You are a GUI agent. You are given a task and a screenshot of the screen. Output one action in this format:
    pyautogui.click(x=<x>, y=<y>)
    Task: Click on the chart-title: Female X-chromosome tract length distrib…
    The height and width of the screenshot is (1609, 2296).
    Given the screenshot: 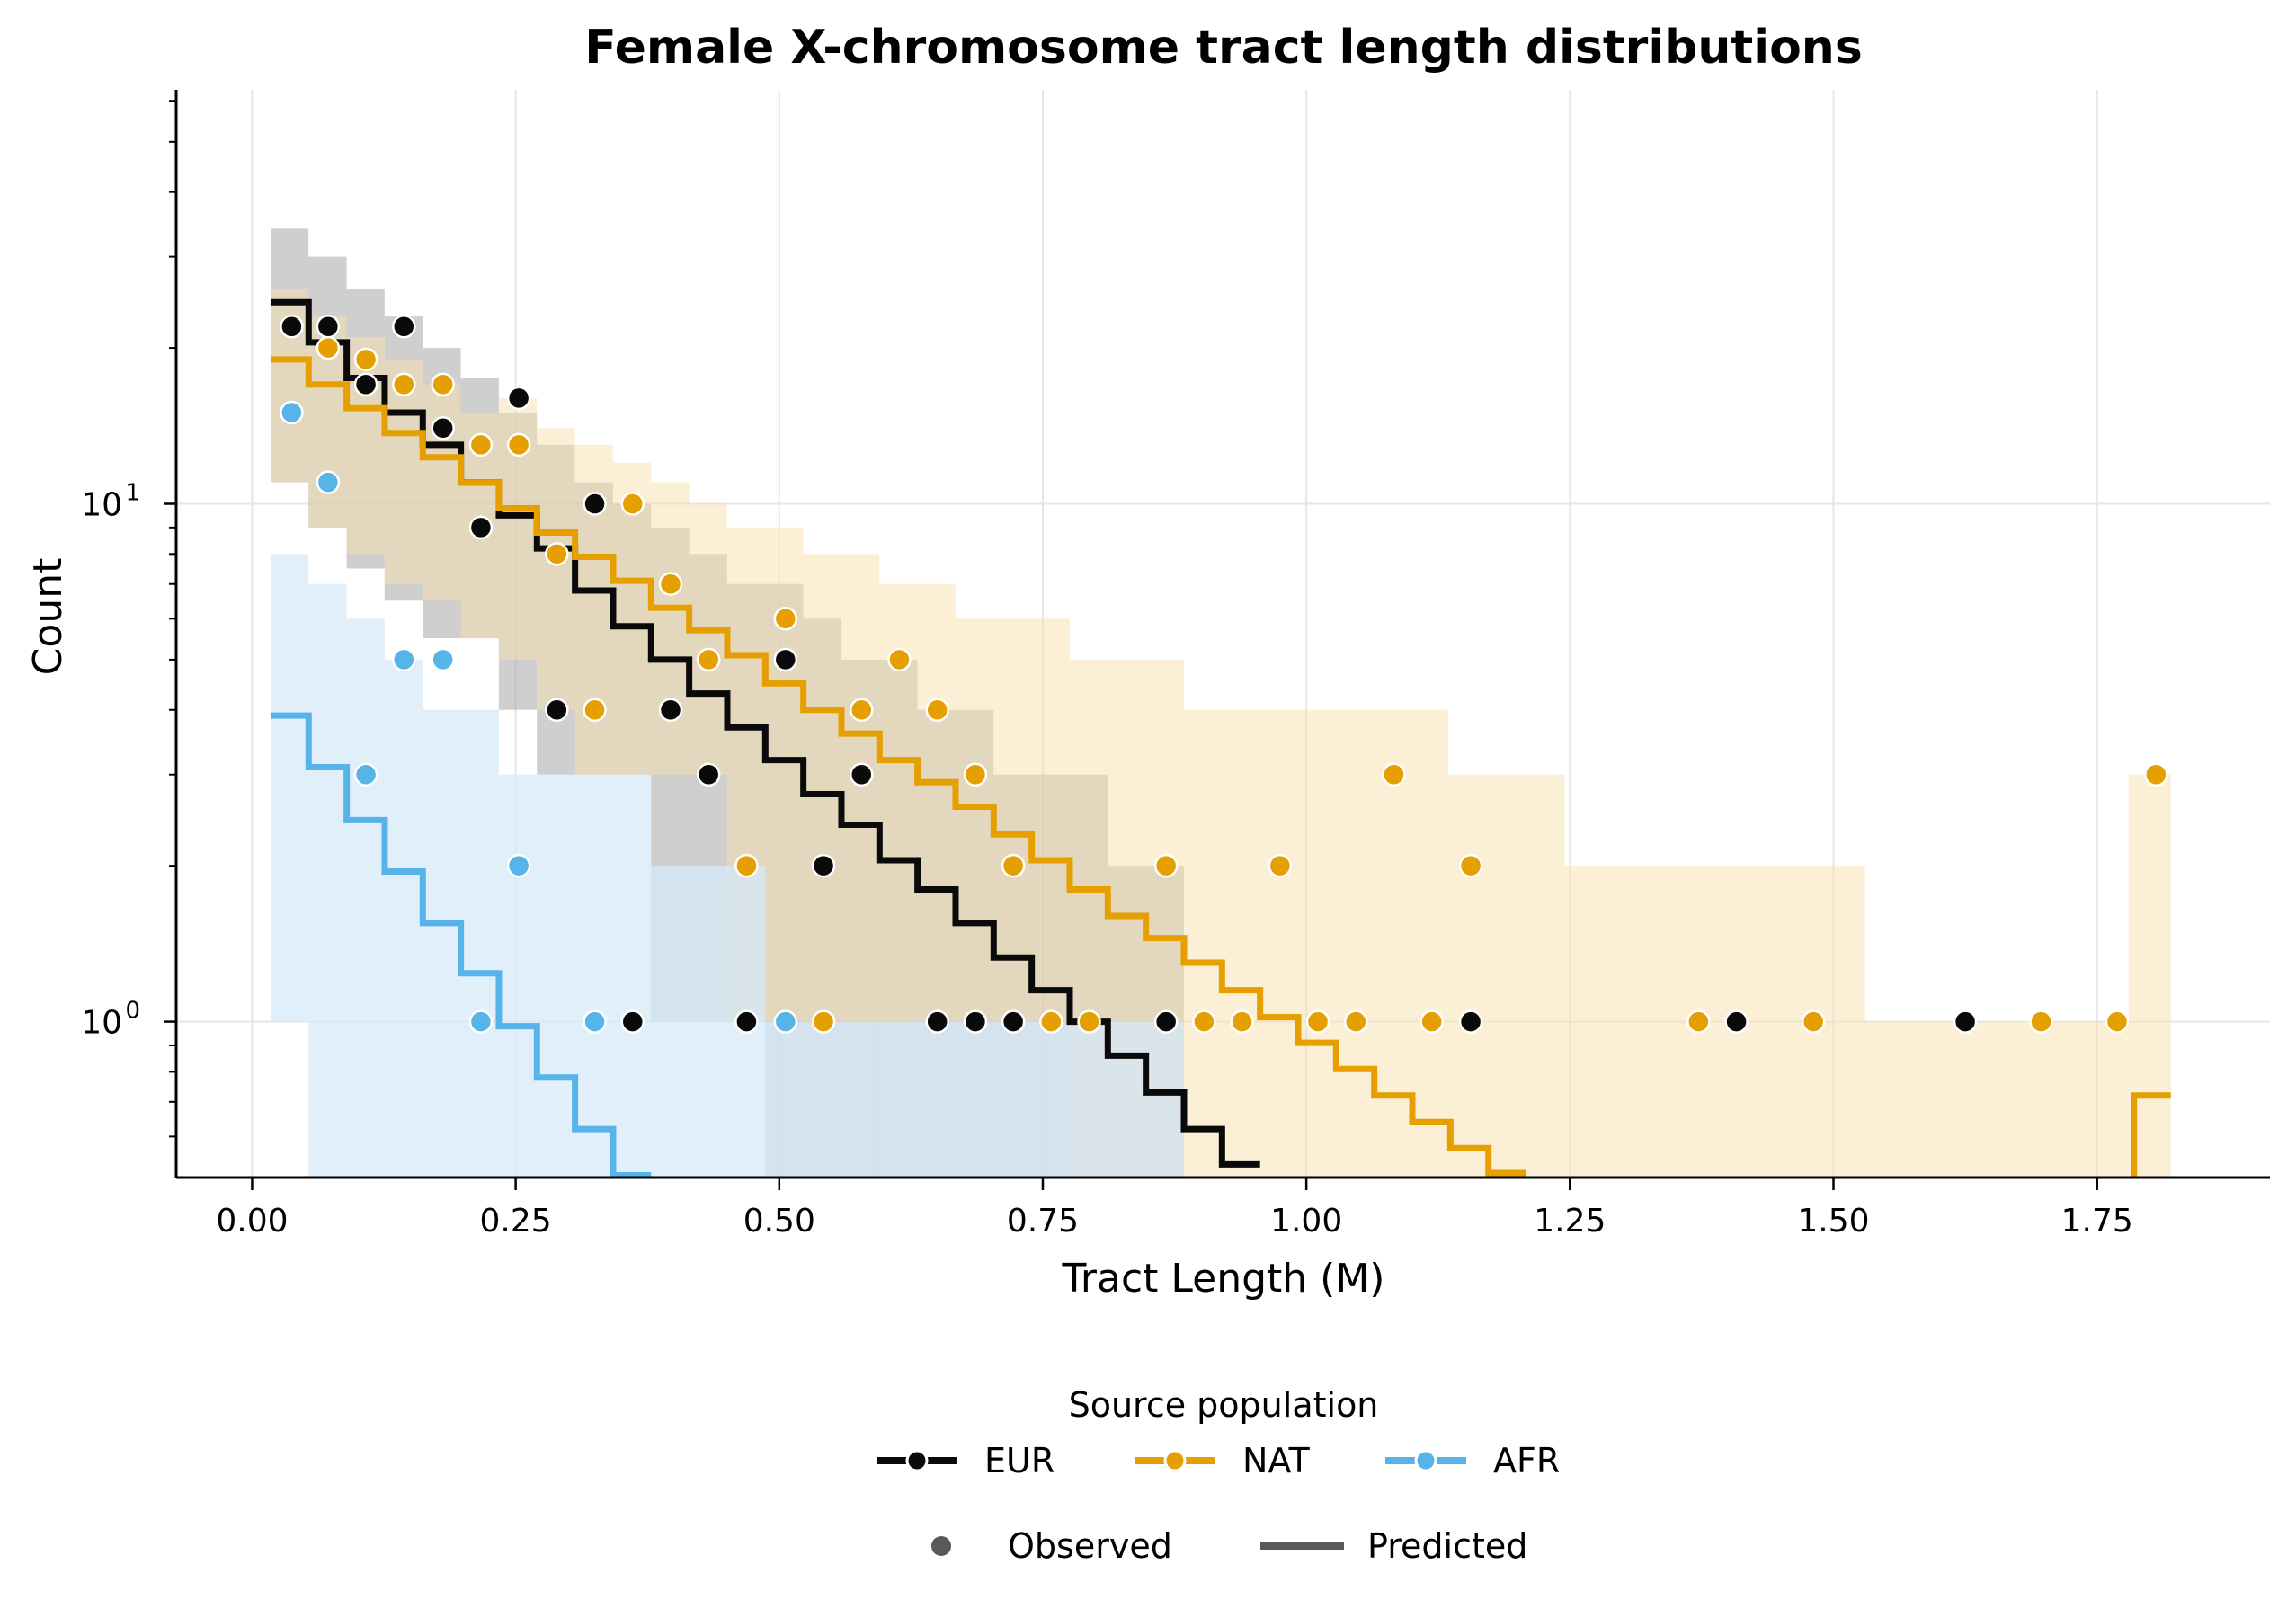 What is the action you would take?
    pyautogui.click(x=1223, y=48)
    